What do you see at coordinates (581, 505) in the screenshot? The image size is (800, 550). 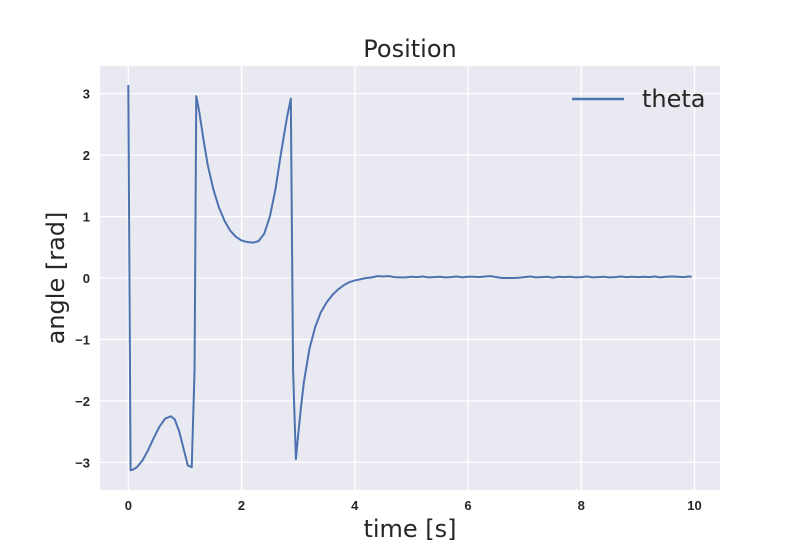 I see `x-tick-label: 8` at bounding box center [581, 505].